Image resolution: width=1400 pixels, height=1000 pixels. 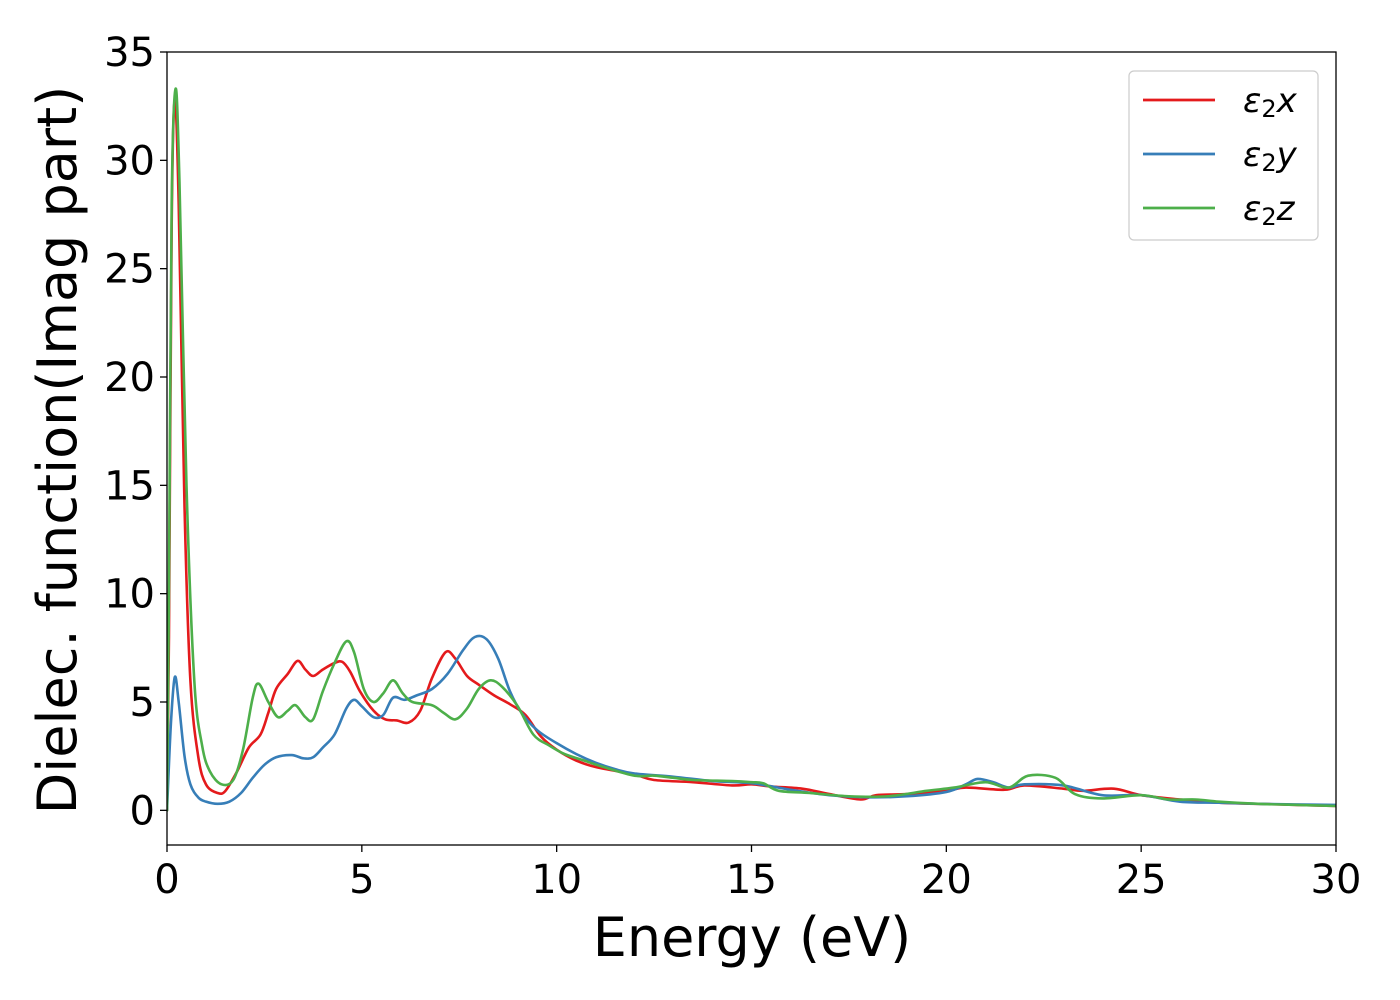 What do you see at coordinates (556, 880) in the screenshot?
I see `x-tick-label: 10` at bounding box center [556, 880].